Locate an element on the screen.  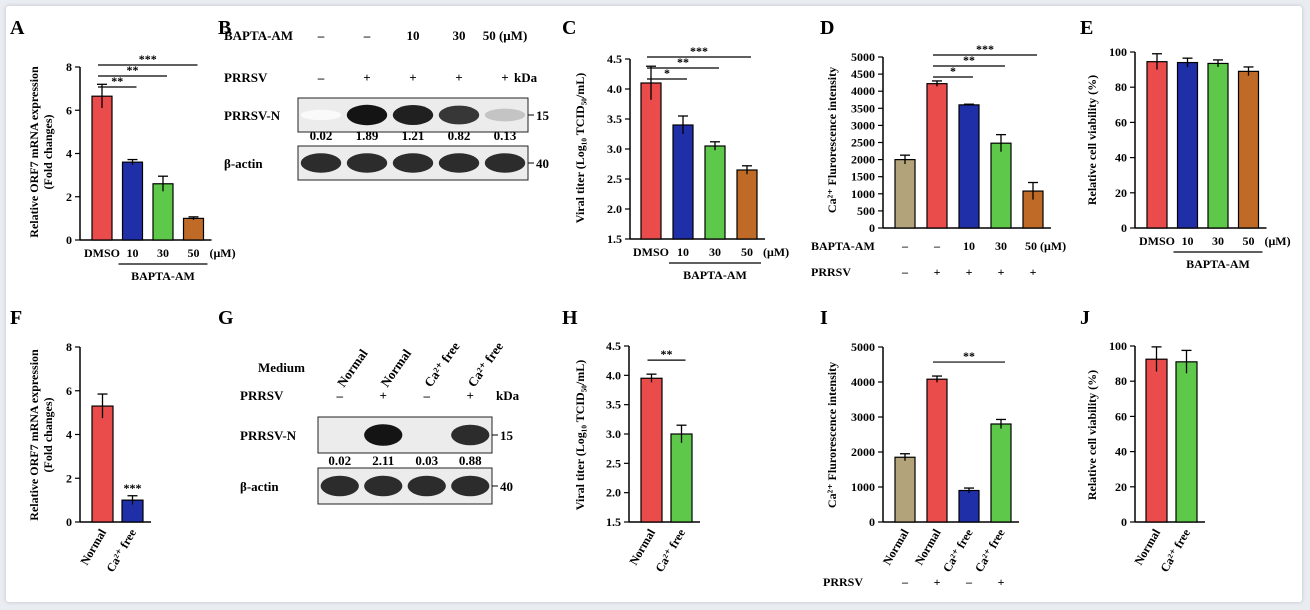
blot-row-value-b: 50 (μM) is located at coordinates (505, 35).